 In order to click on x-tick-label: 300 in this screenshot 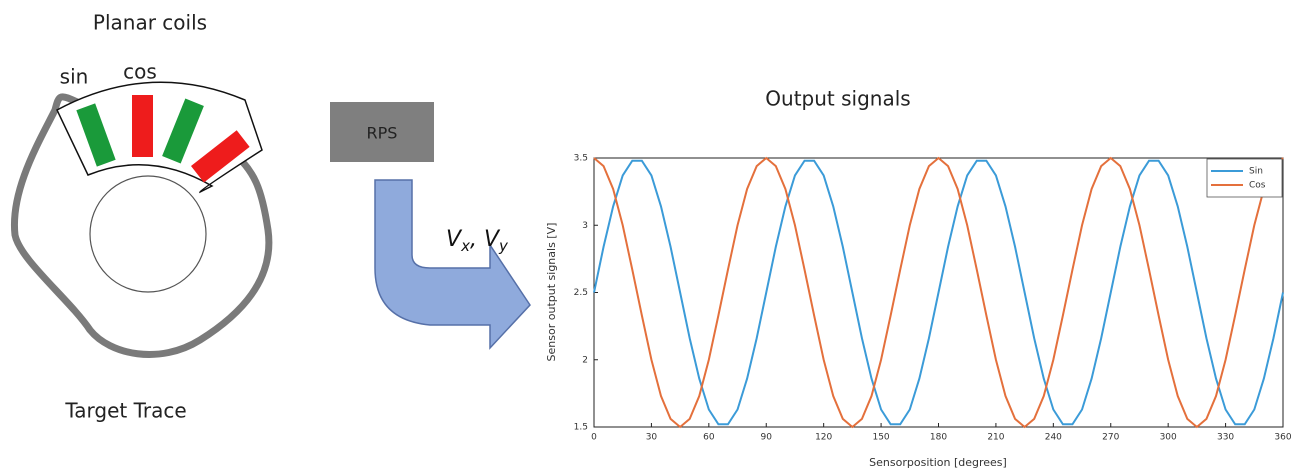, I will do `click(1168, 438)`.